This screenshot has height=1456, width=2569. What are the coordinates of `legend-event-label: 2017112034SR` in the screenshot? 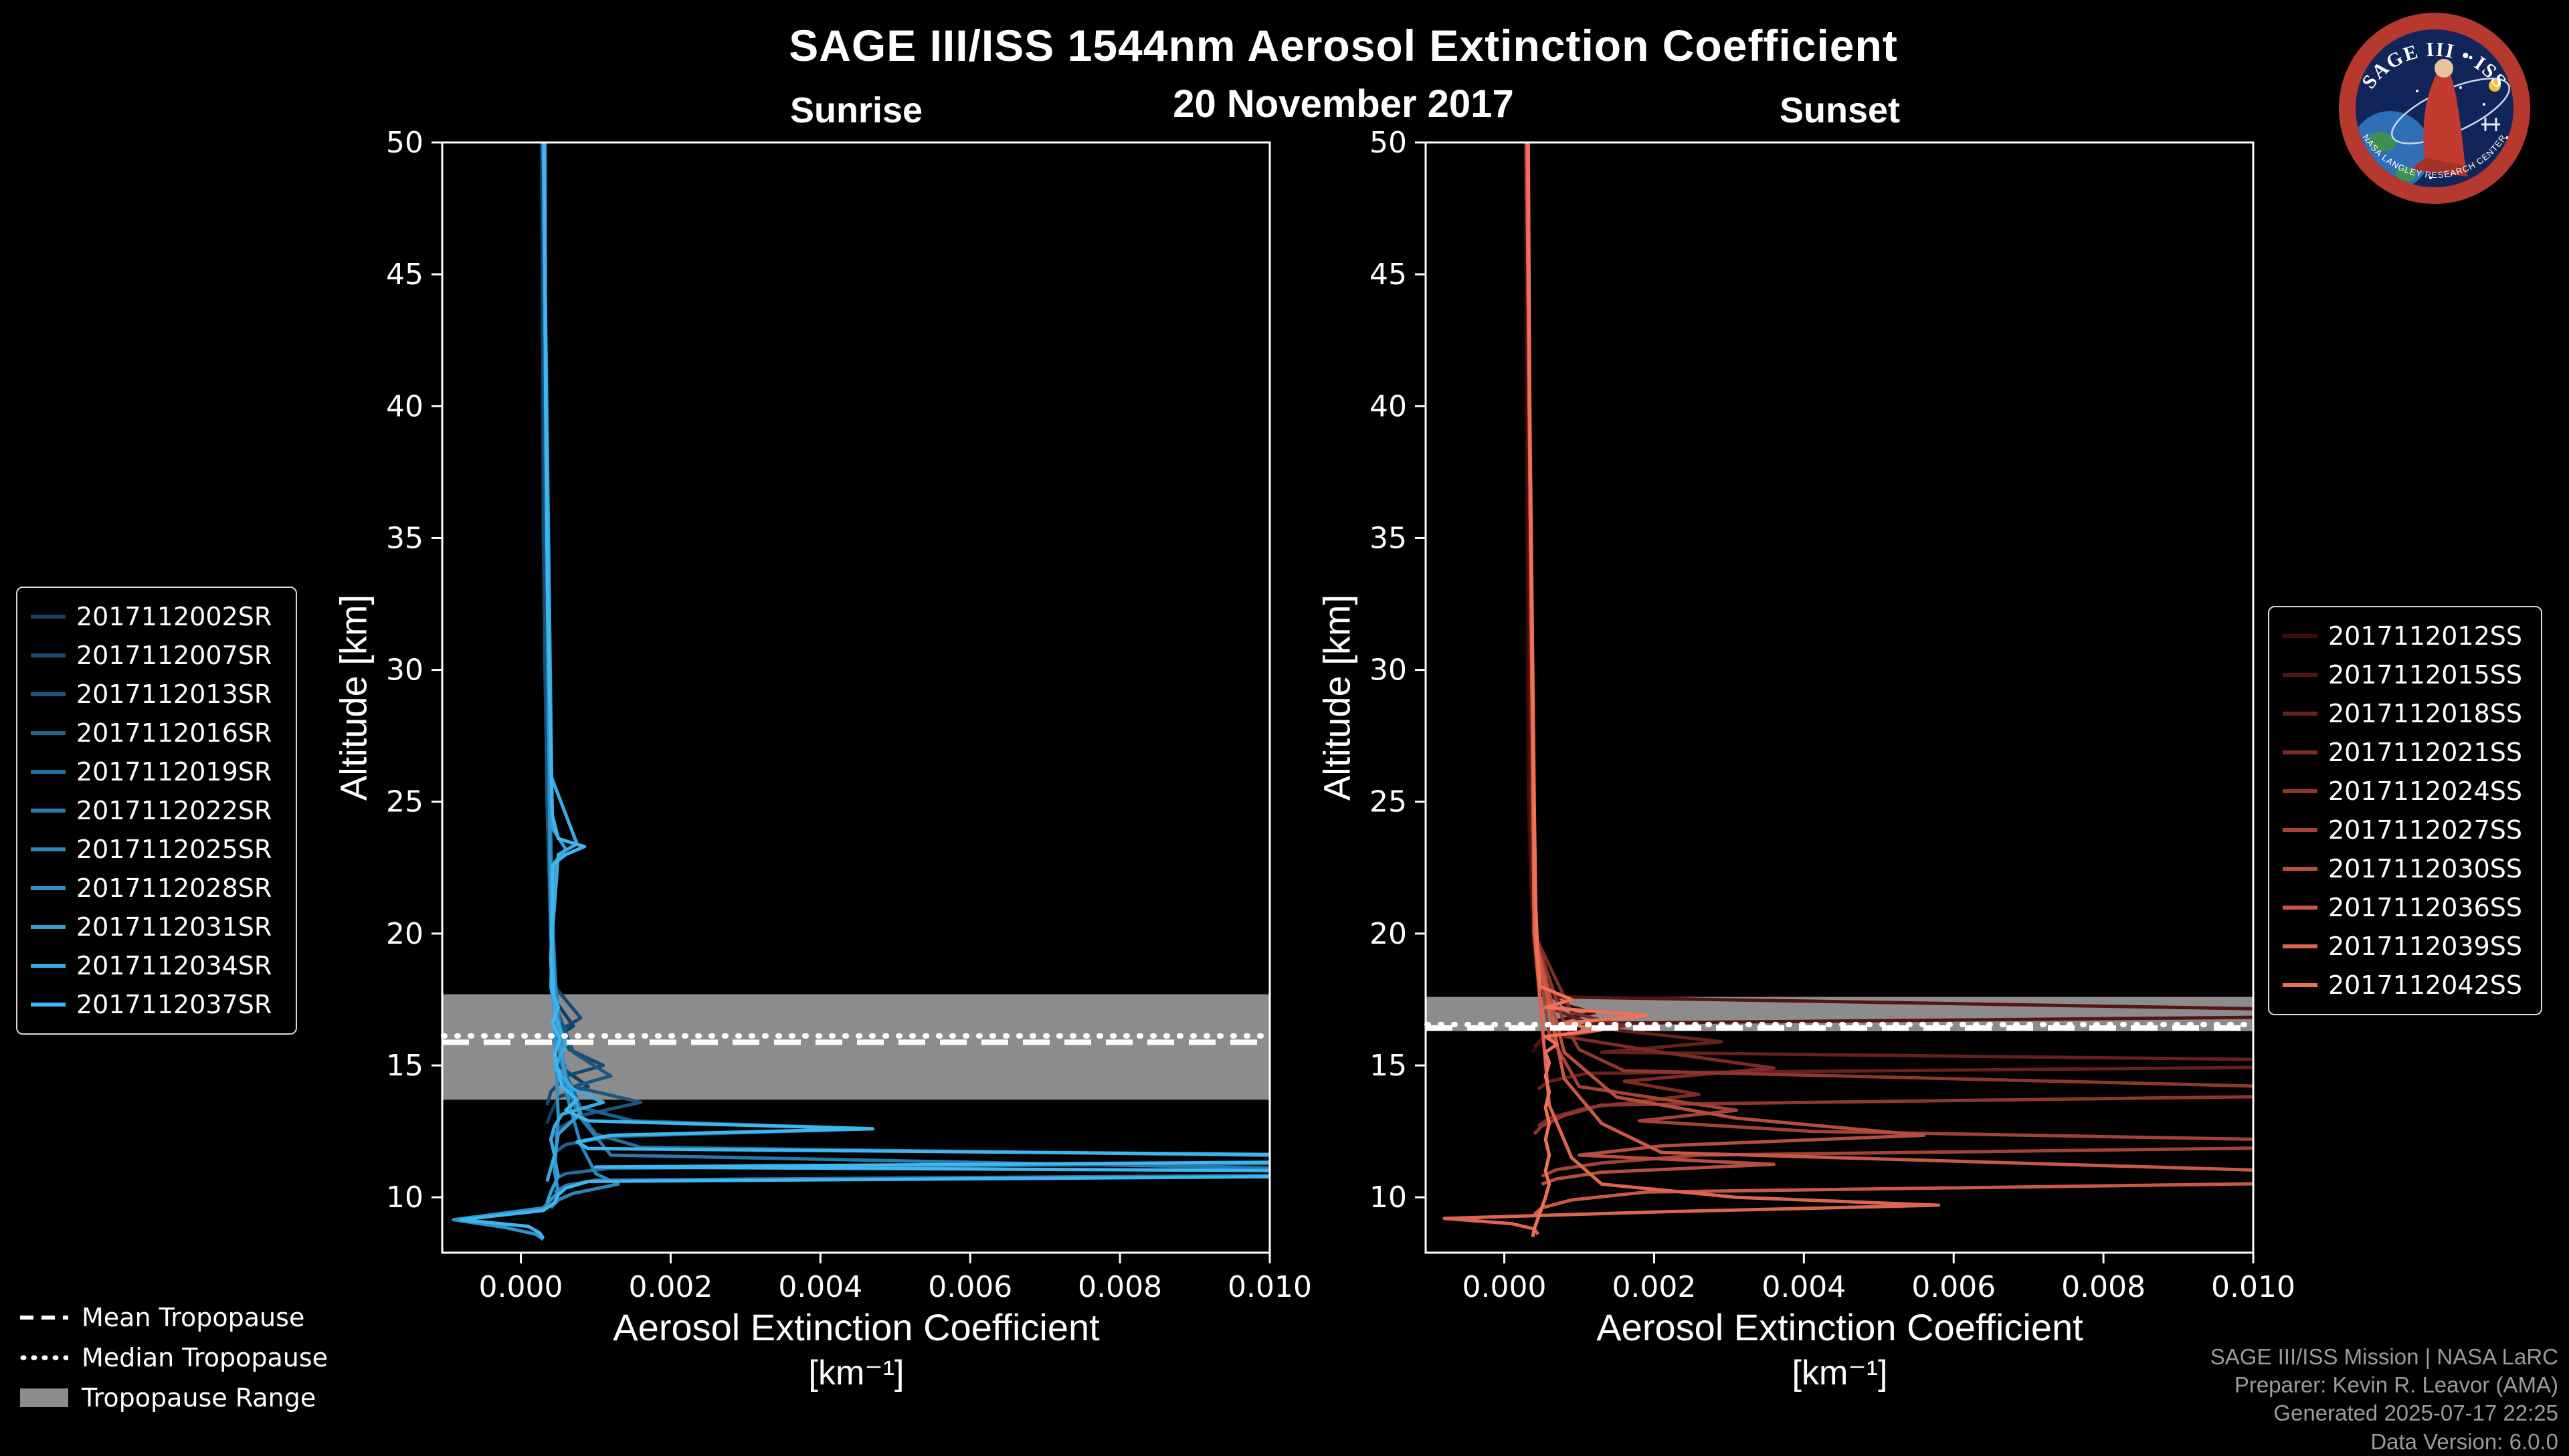 It's located at (174, 965).